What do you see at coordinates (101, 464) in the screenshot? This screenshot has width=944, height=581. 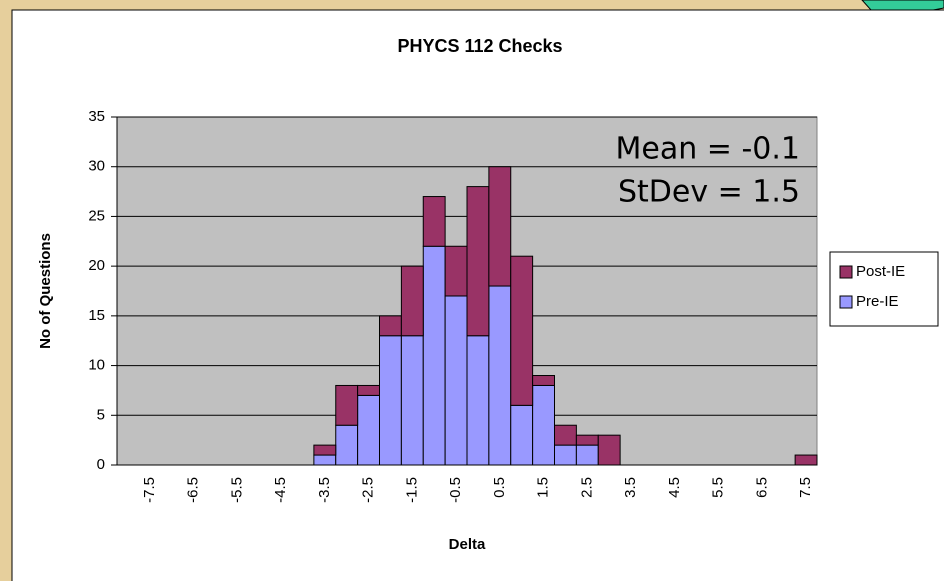 I see `y-tick-label: 0` at bounding box center [101, 464].